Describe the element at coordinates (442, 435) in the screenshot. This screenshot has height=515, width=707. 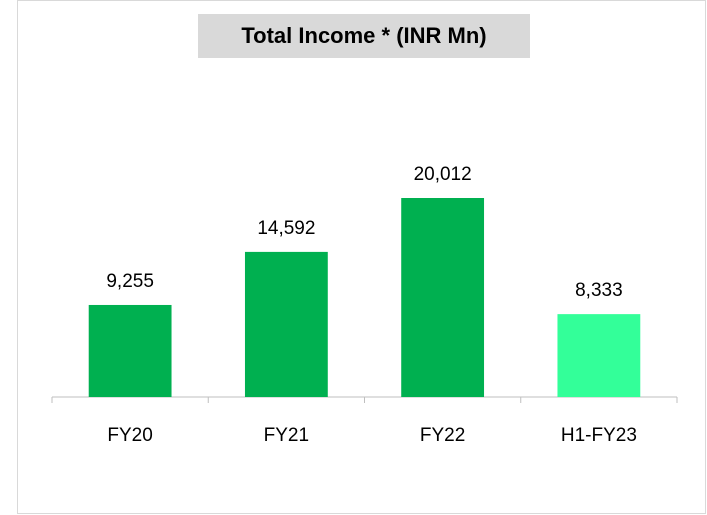
I see `x-tick-label: FY22` at that location.